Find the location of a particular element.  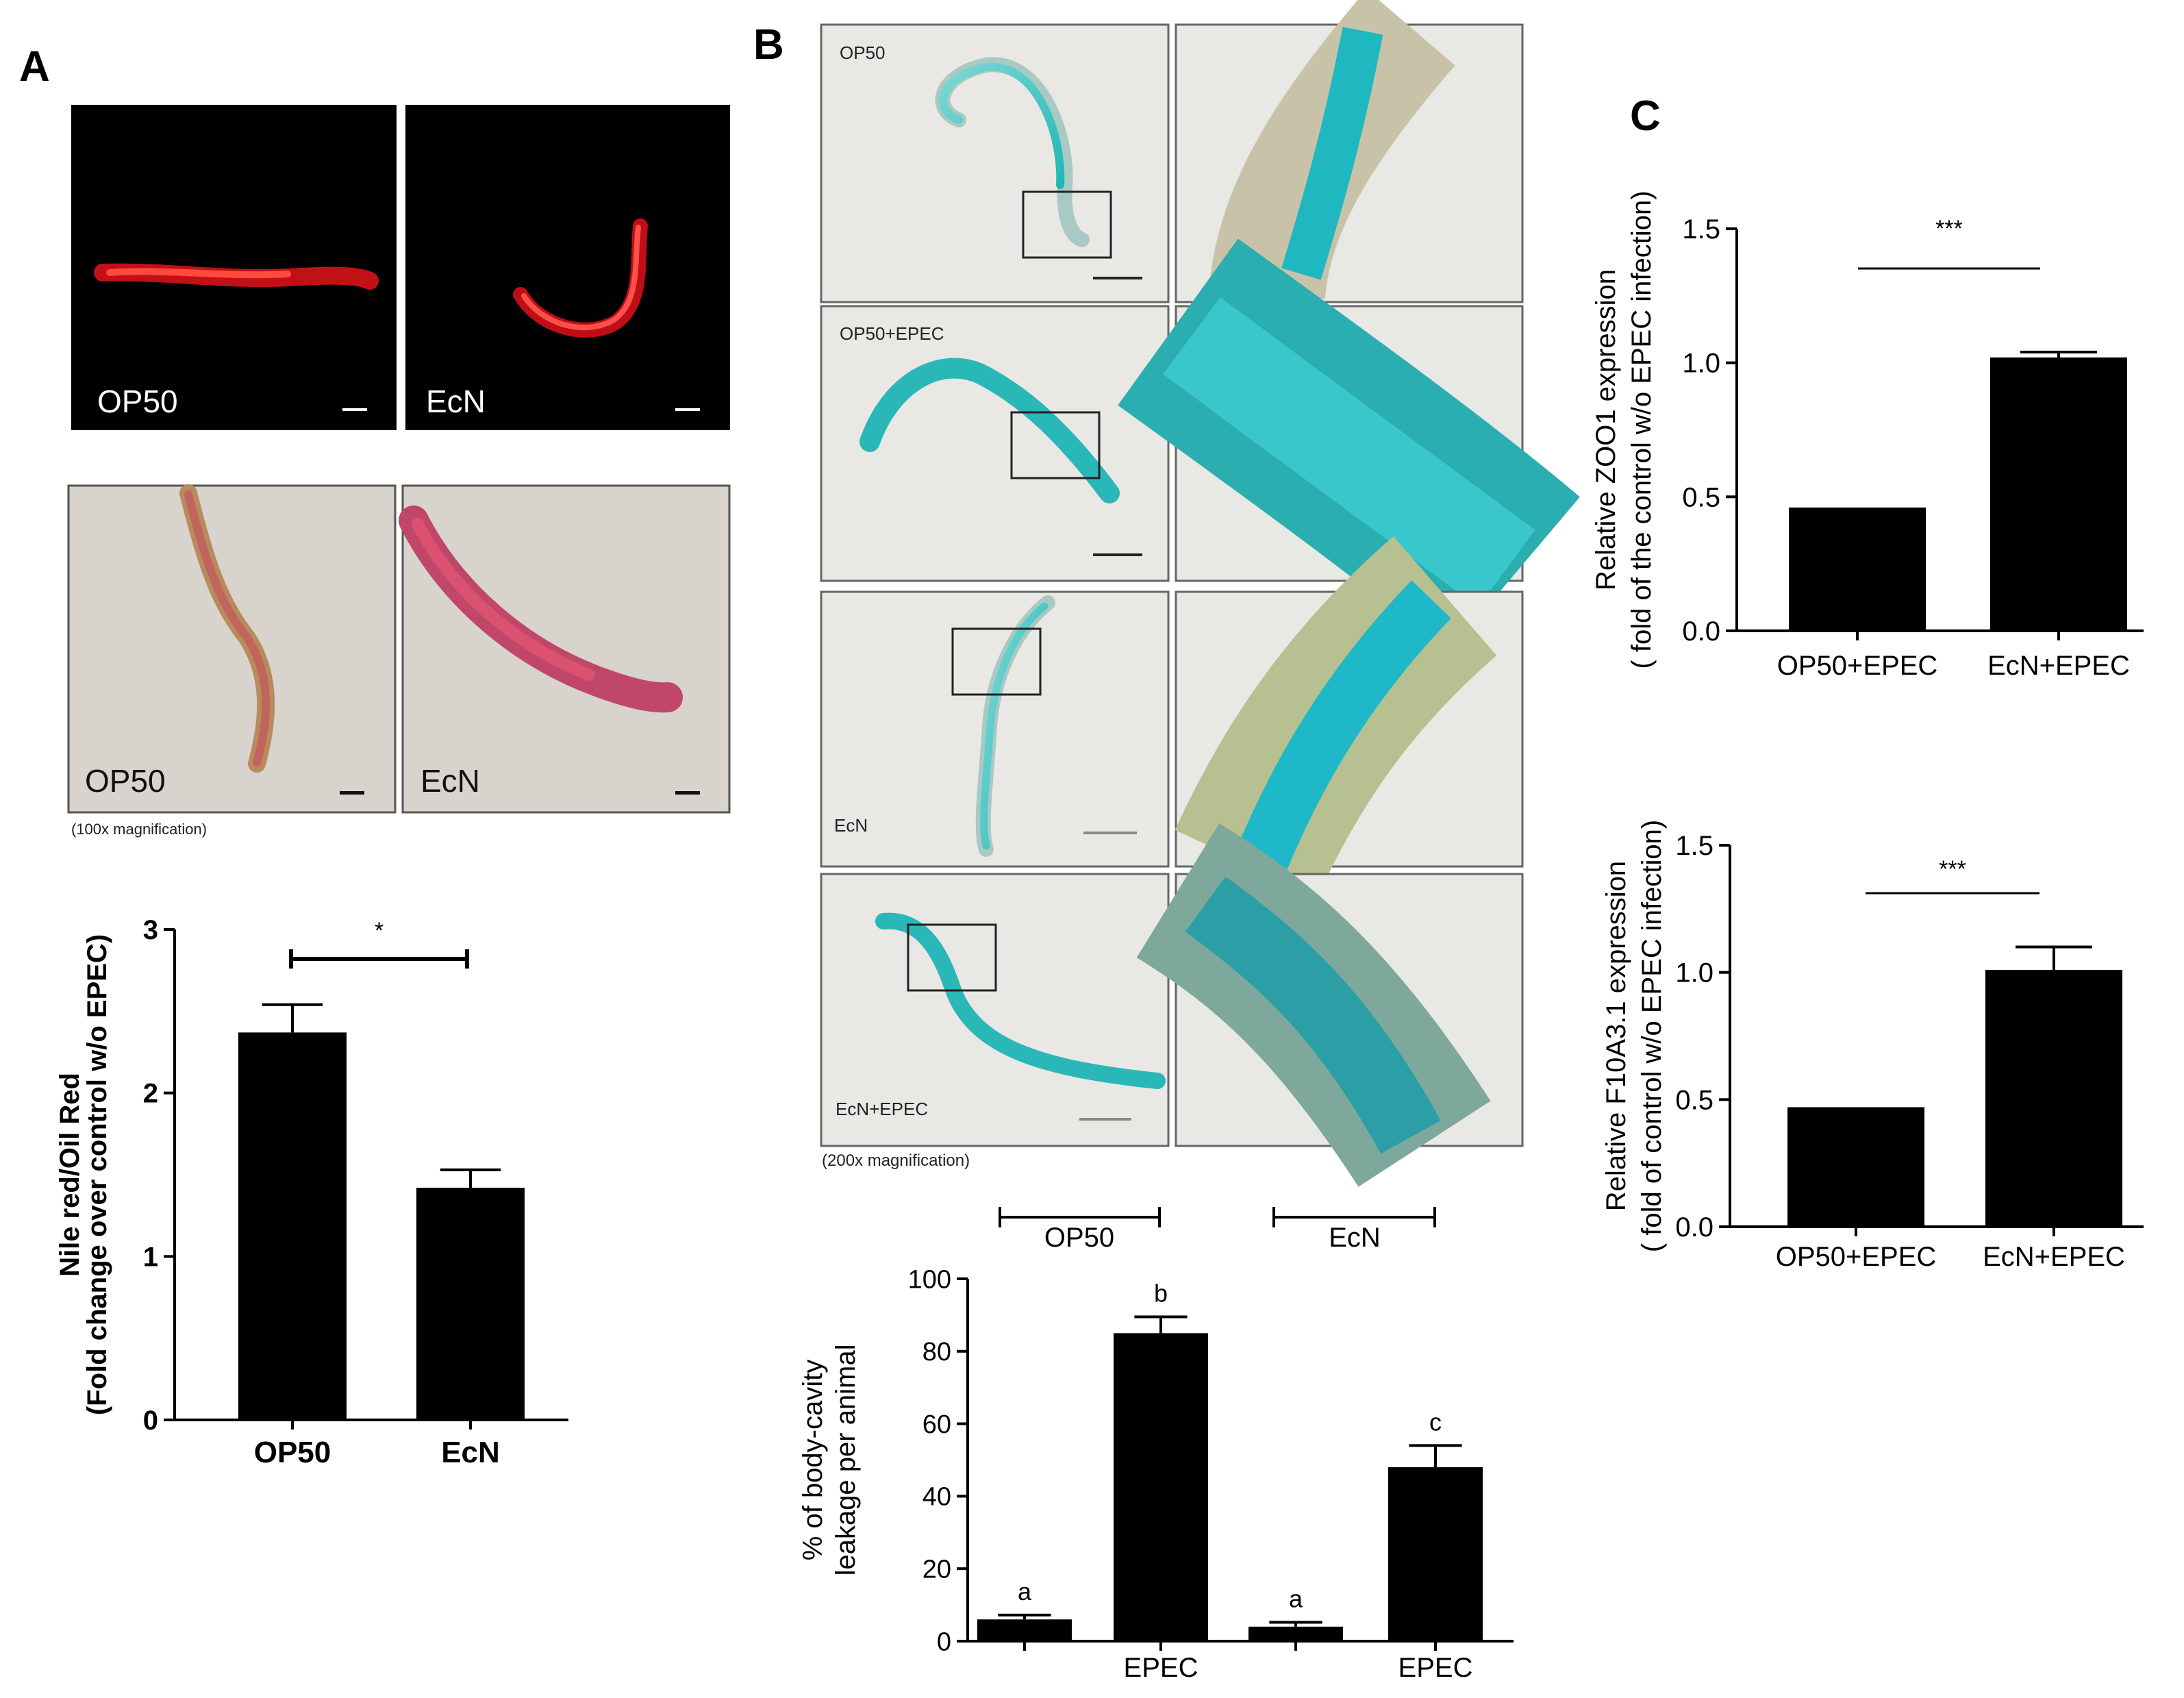

fluorescence-image-ecn: EcN is located at coordinates (567, 267).